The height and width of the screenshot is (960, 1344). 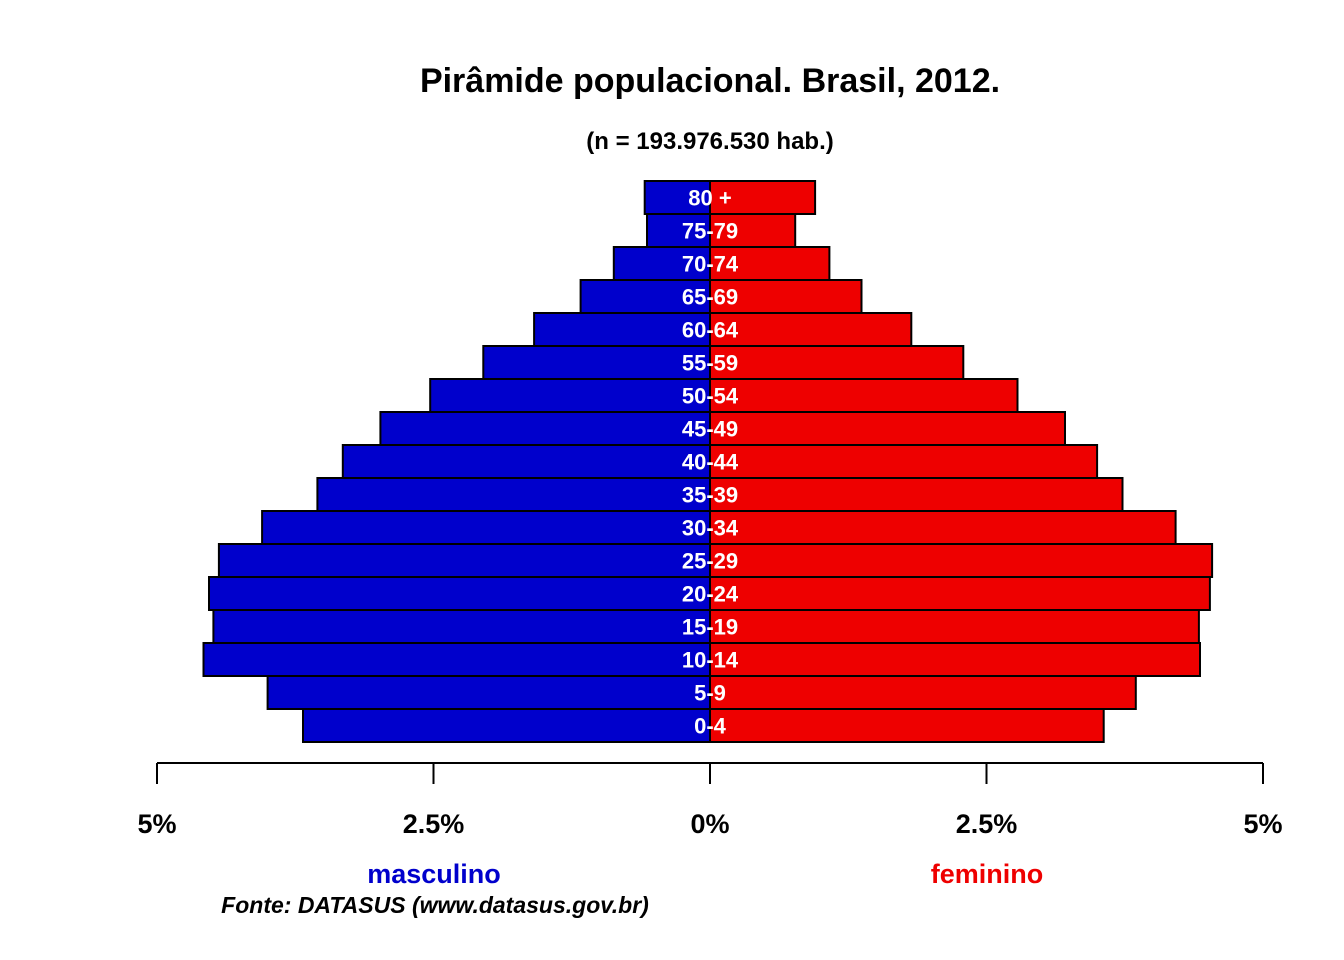 What do you see at coordinates (710, 561) in the screenshot?
I see `age-group-label: 25-29` at bounding box center [710, 561].